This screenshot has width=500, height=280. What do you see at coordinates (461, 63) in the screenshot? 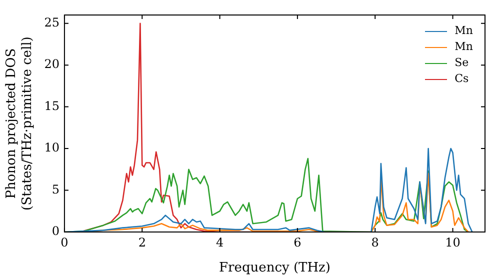
I see `legend-label: Se` at bounding box center [461, 63].